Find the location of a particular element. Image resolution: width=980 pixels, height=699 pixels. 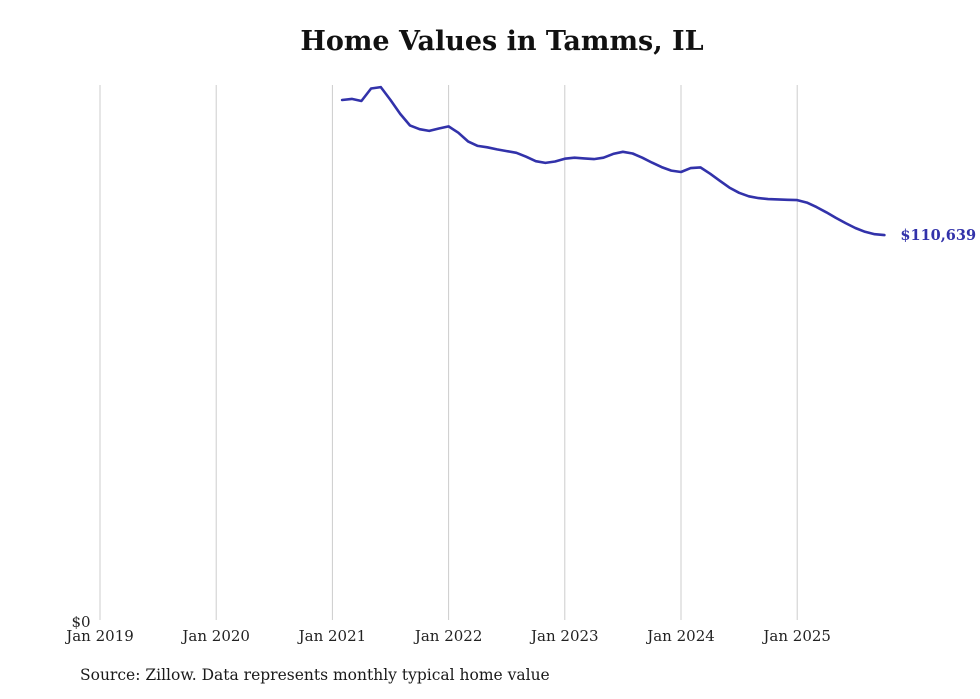

x-tick-label: Jan 2024 is located at coordinates (680, 636).